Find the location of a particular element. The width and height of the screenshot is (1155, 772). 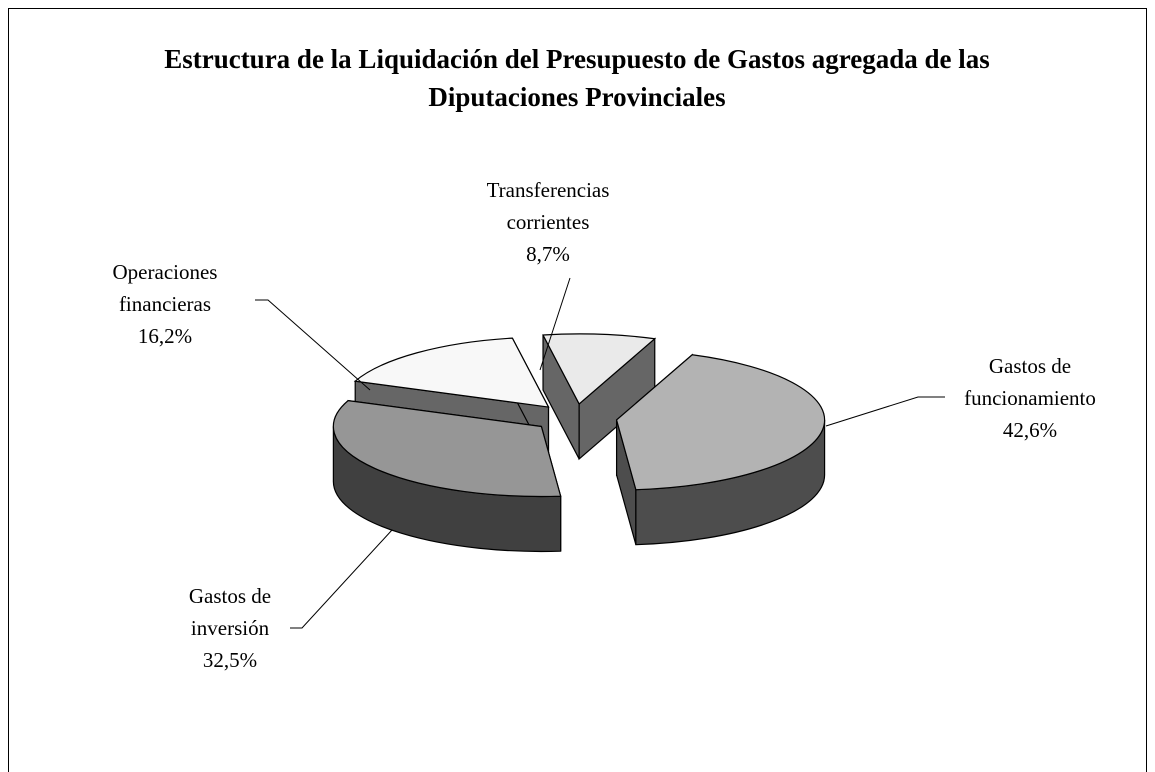

slice-label: Gastos de funcionamiento is located at coordinates (1030, 382).